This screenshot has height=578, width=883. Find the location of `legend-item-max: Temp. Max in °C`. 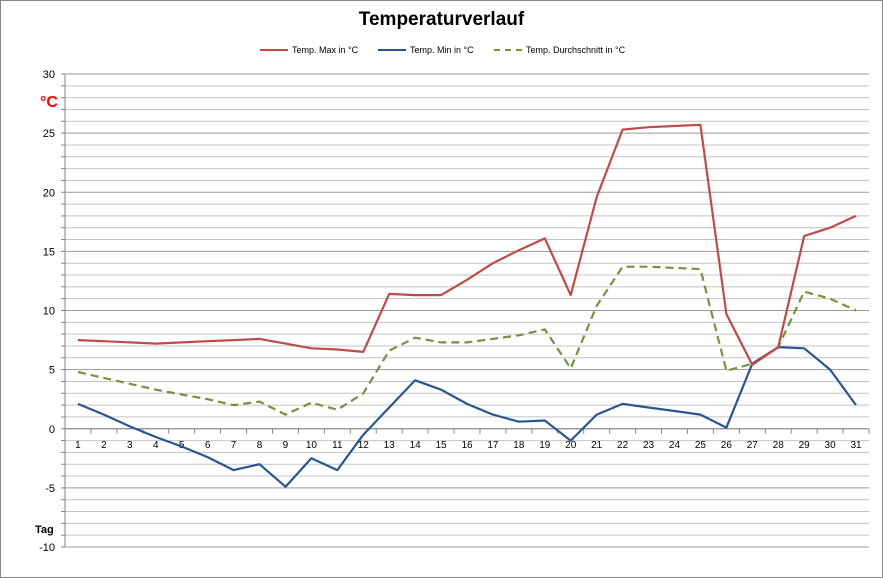

legend-item-max: Temp. Max in °C is located at coordinates (309, 50).